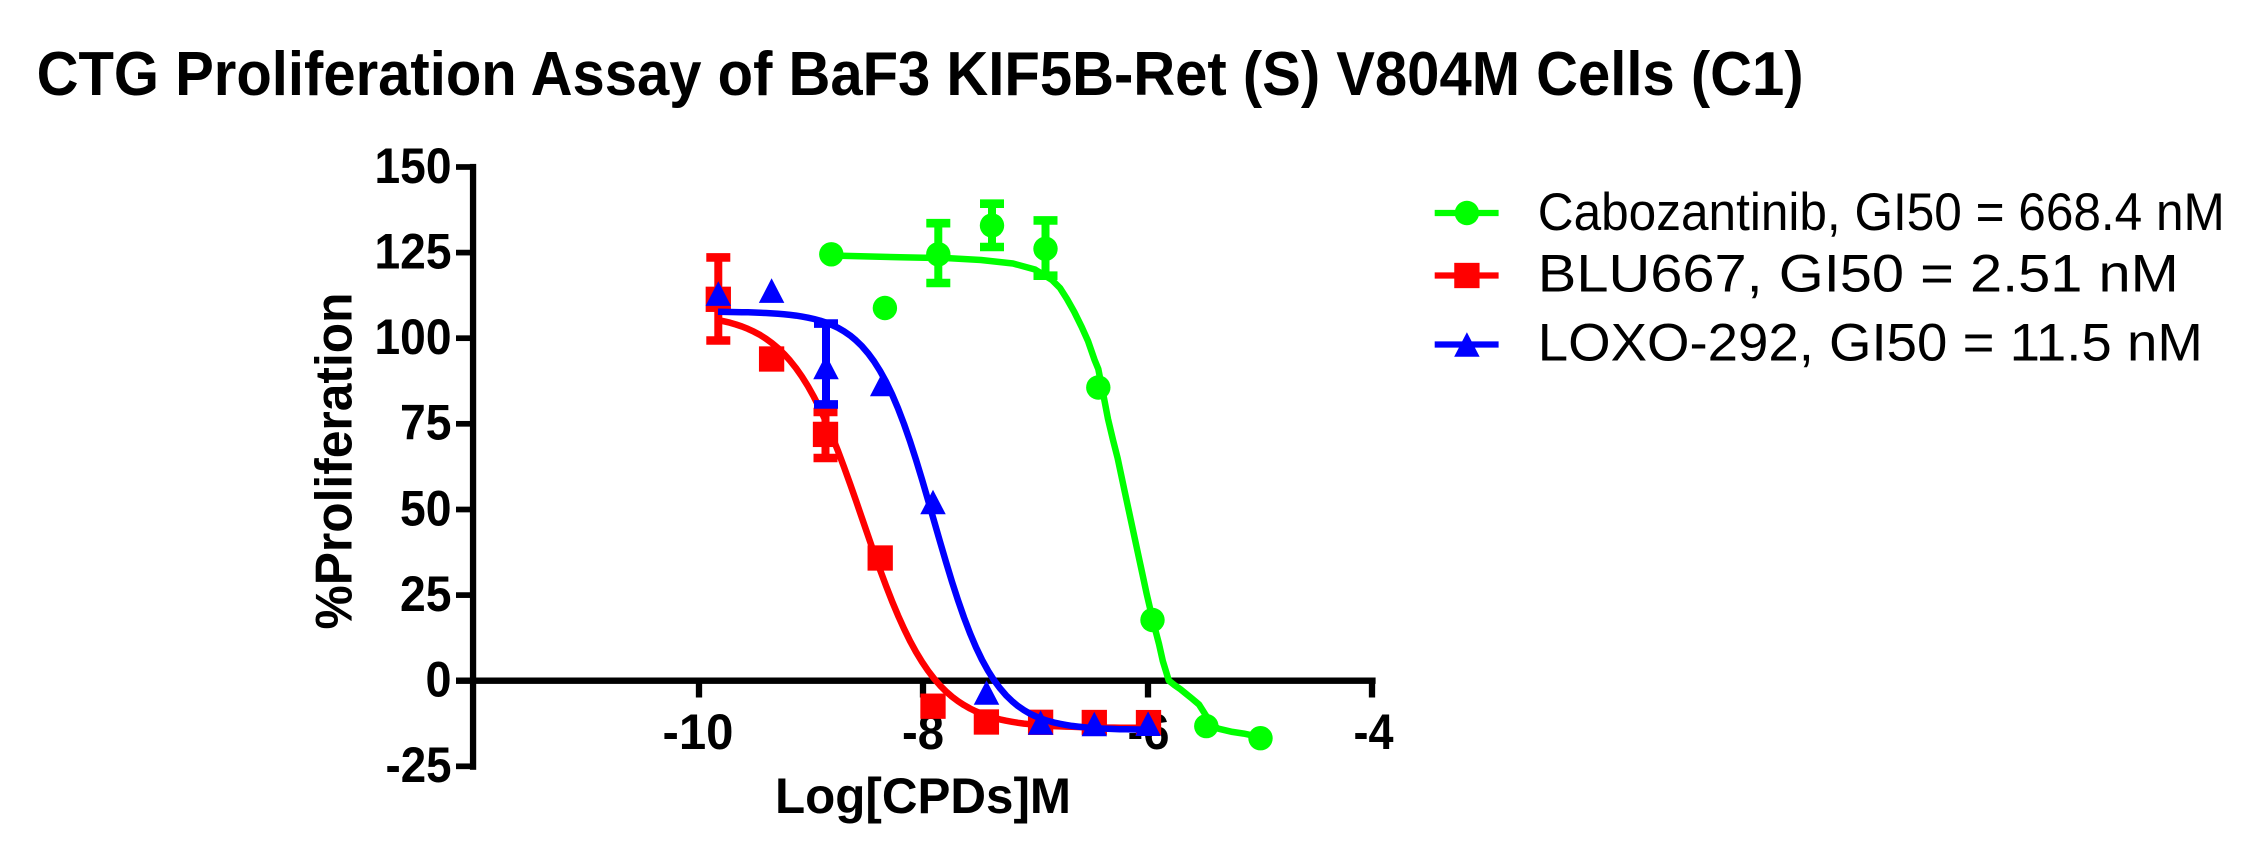 The height and width of the screenshot is (867, 2261). What do you see at coordinates (413, 337) in the screenshot?
I see `svg-text: 100` at bounding box center [413, 337].